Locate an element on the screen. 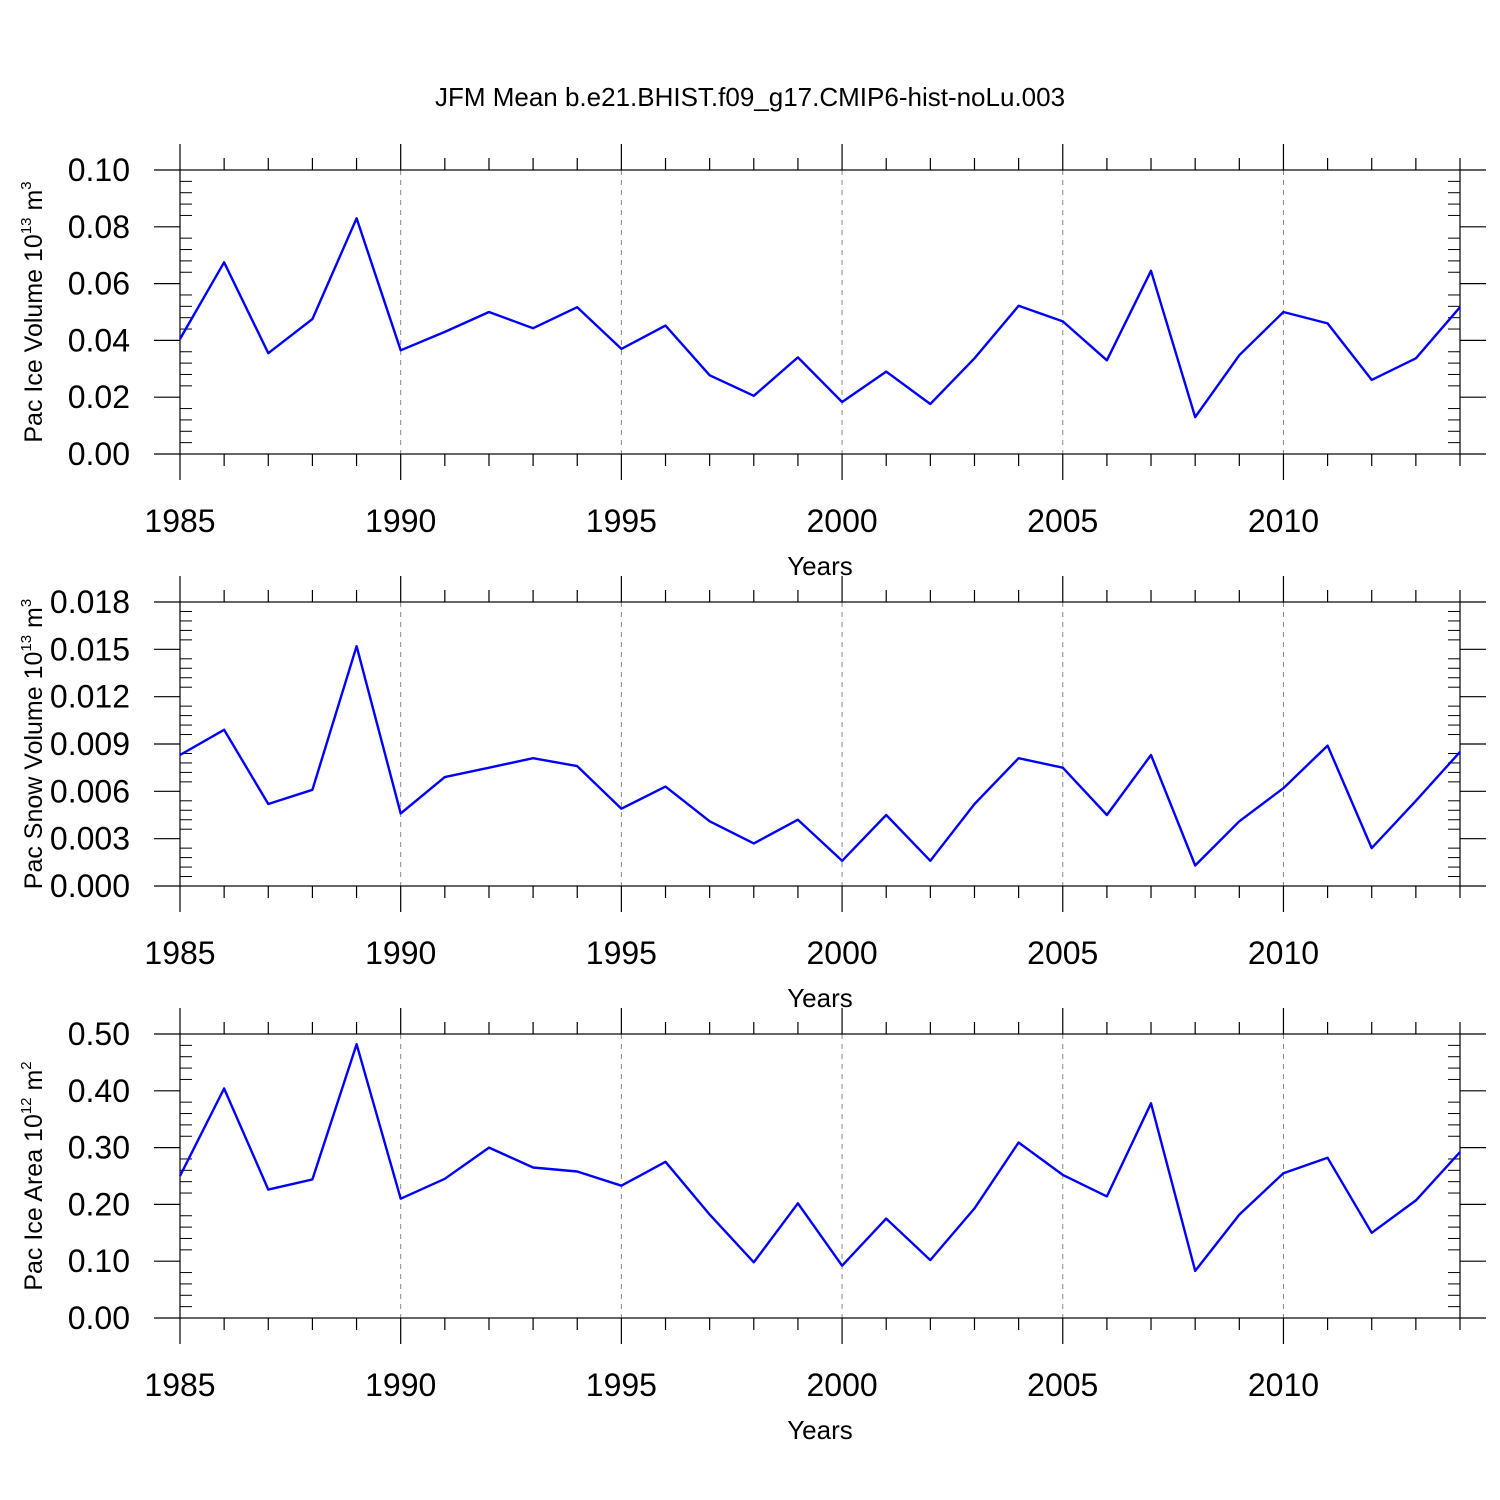 Image resolution: width=1500 pixels, height=1500 pixels. x-tick-label: 1990 is located at coordinates (400, 521).